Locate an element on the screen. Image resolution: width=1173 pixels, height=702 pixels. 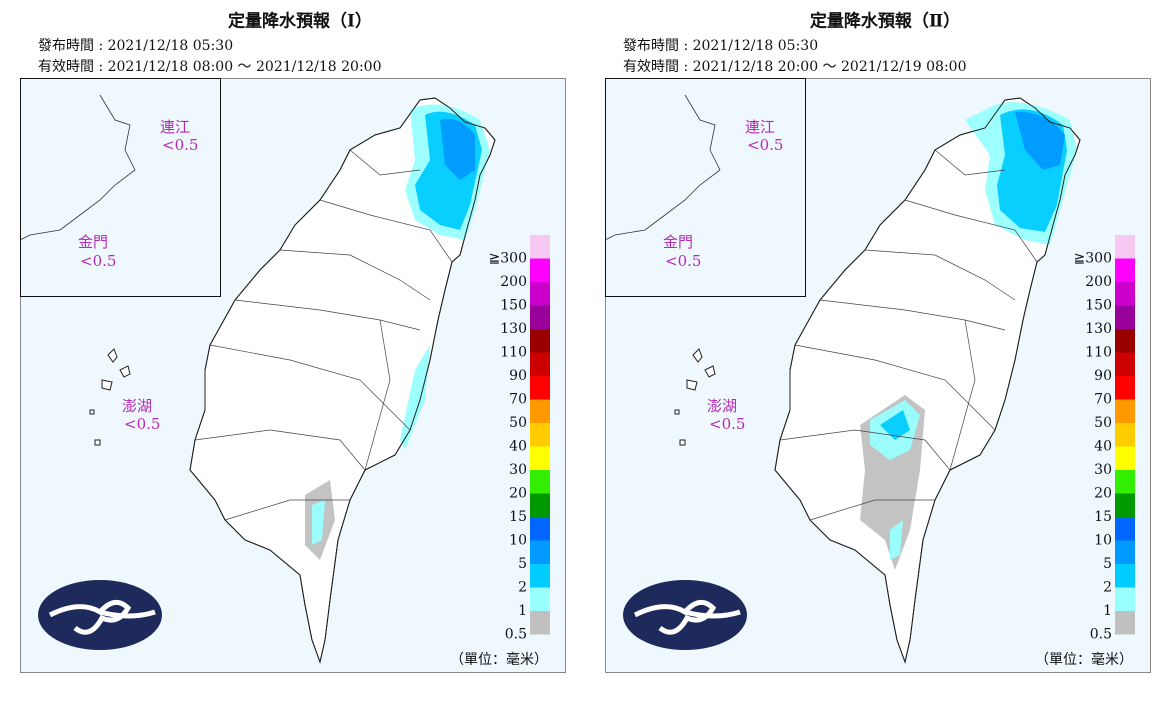
legend-label: 110 is located at coordinates (513, 353).